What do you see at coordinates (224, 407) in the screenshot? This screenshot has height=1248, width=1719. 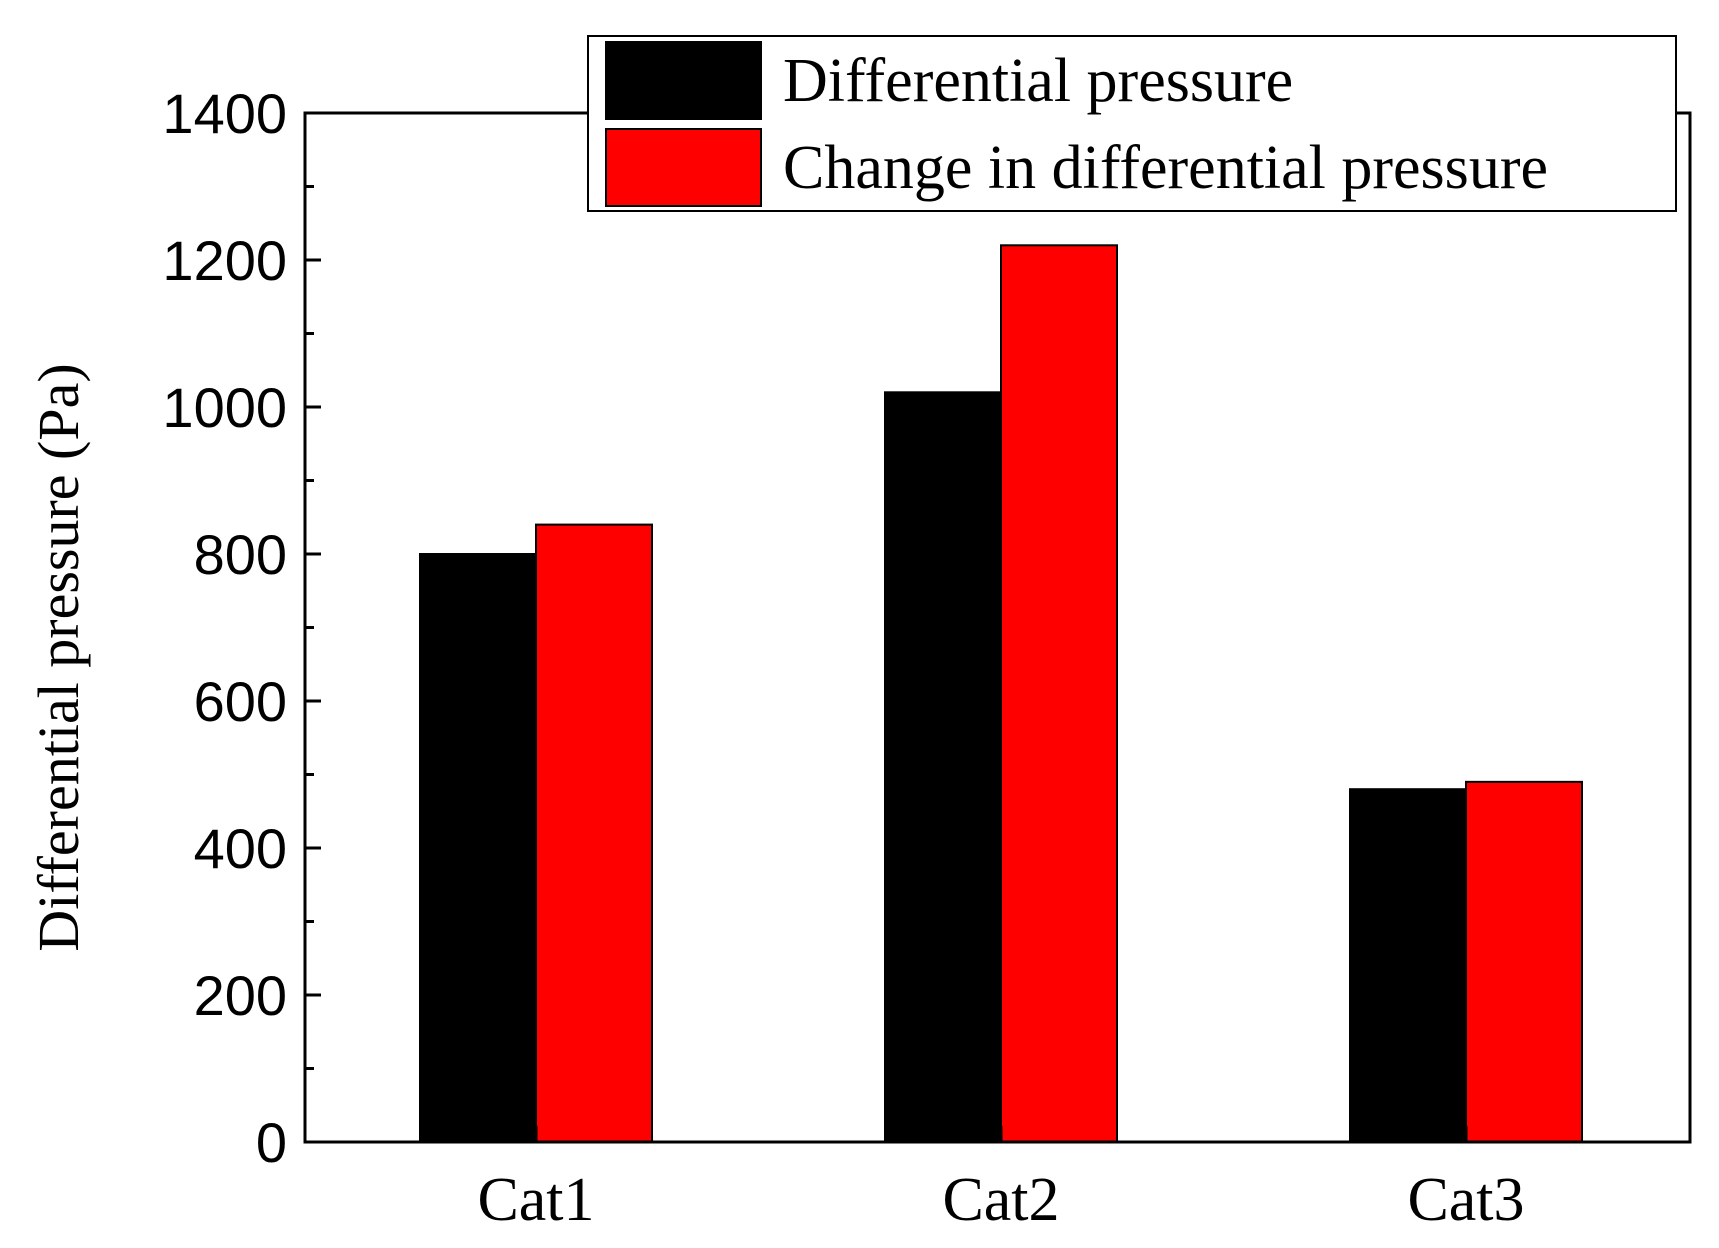 I see `y-tick-label: 1000` at bounding box center [224, 407].